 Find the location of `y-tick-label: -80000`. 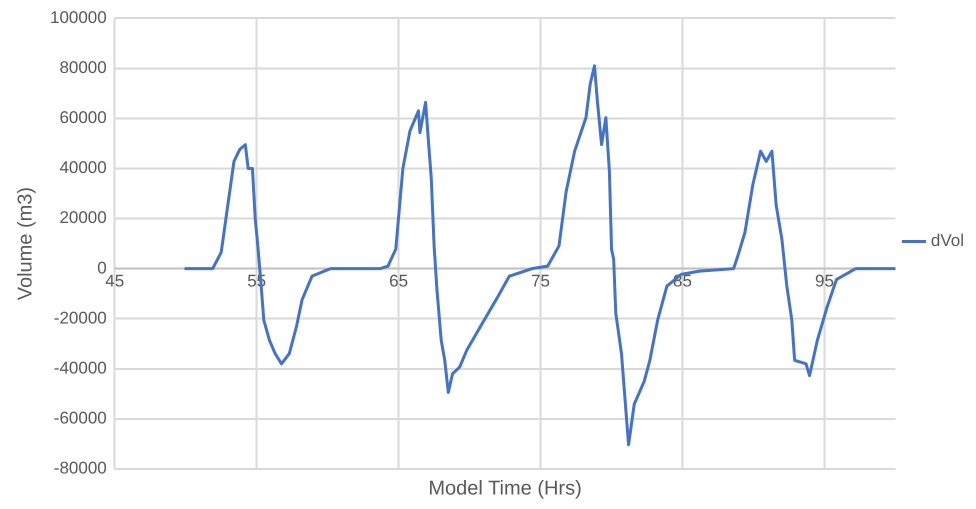

y-tick-label: -80000 is located at coordinates (80, 468).